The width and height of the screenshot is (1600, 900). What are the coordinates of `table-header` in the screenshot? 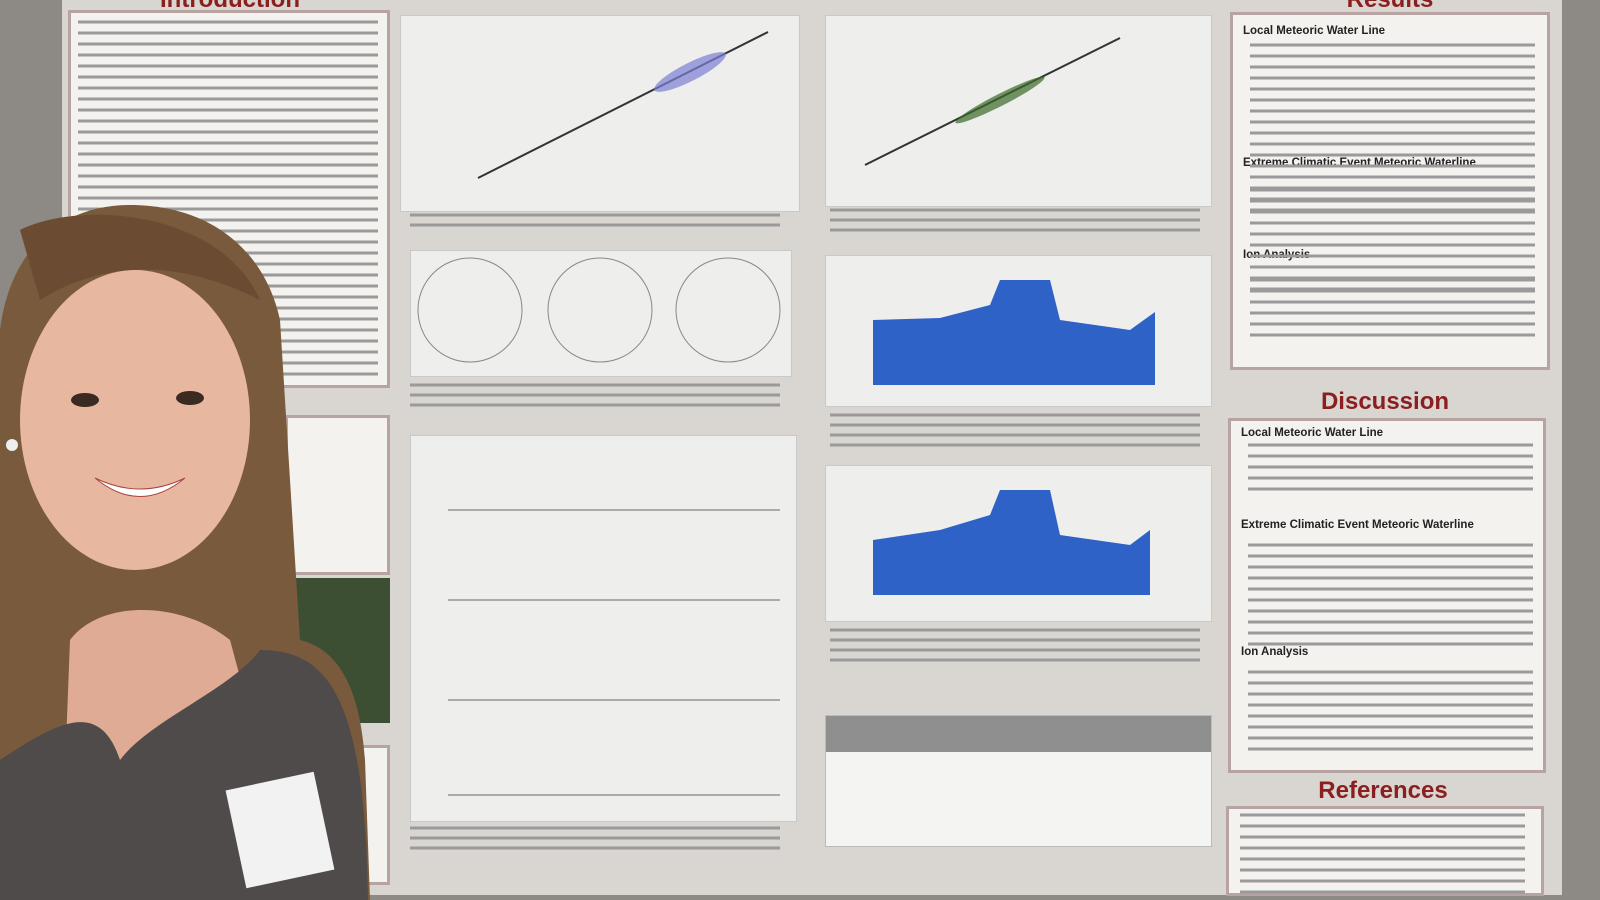 It's located at (1018, 734).